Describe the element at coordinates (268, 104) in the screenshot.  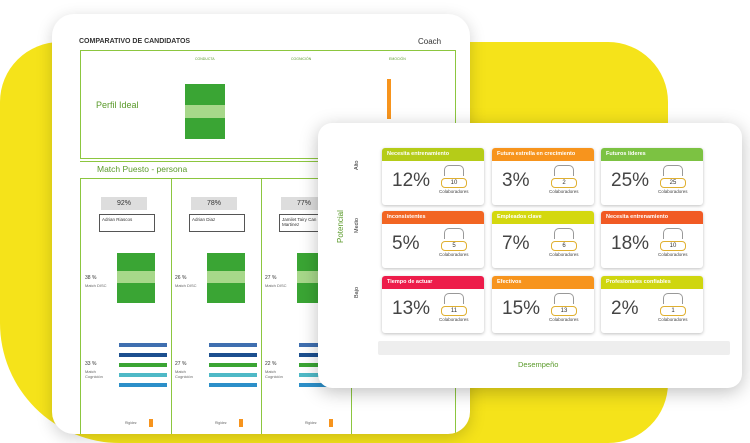
I see `ideal-profile-box` at that location.